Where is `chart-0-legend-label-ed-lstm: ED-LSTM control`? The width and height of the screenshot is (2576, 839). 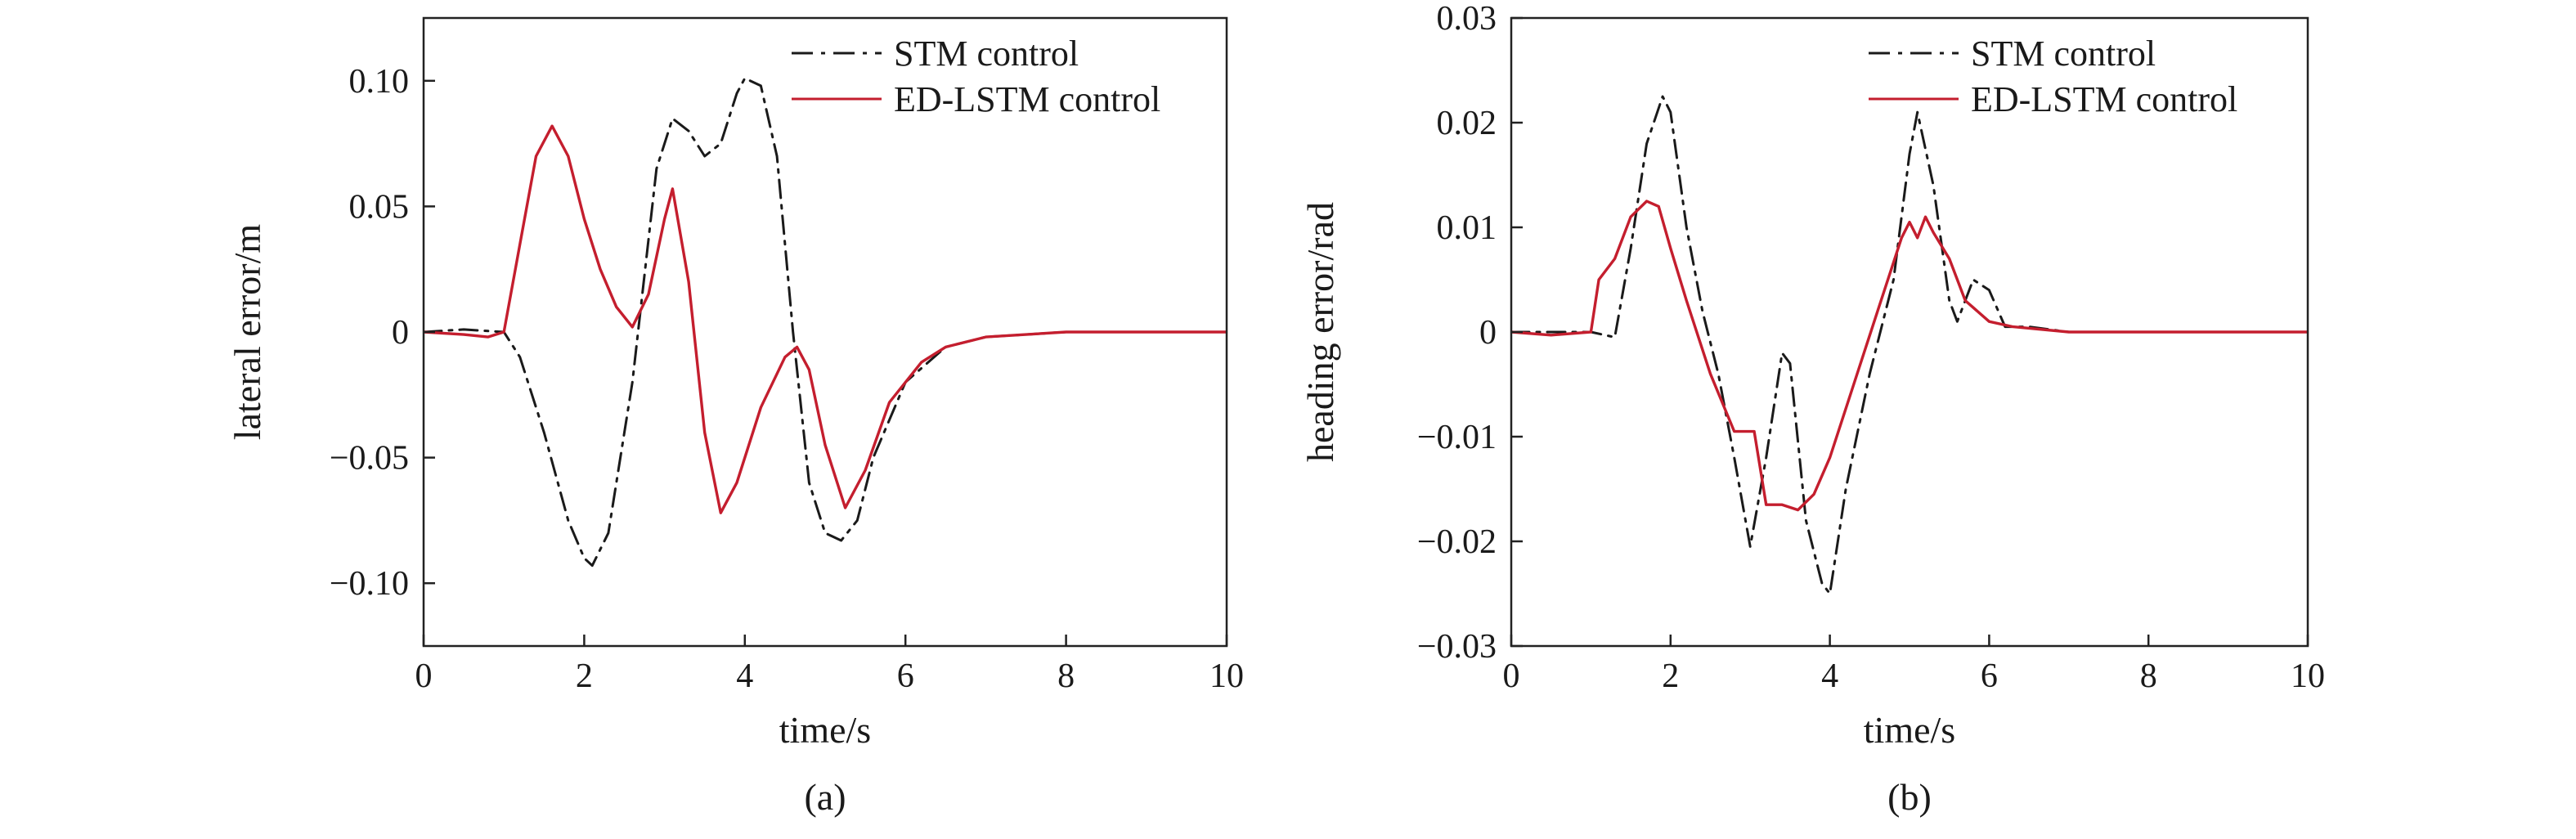 chart-0-legend-label-ed-lstm: ED-LSTM control is located at coordinates (1027, 99).